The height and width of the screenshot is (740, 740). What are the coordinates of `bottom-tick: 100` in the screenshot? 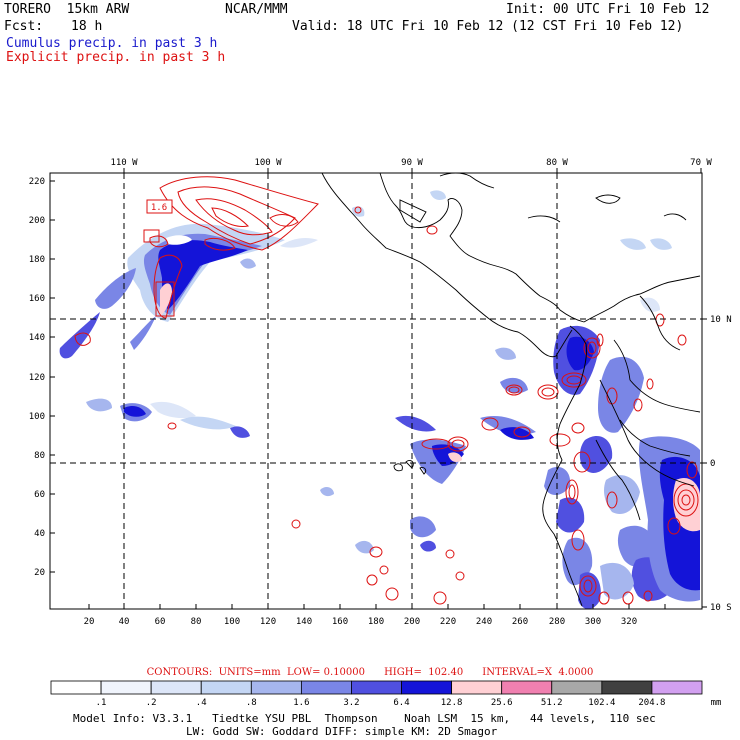 It's located at (232, 622).